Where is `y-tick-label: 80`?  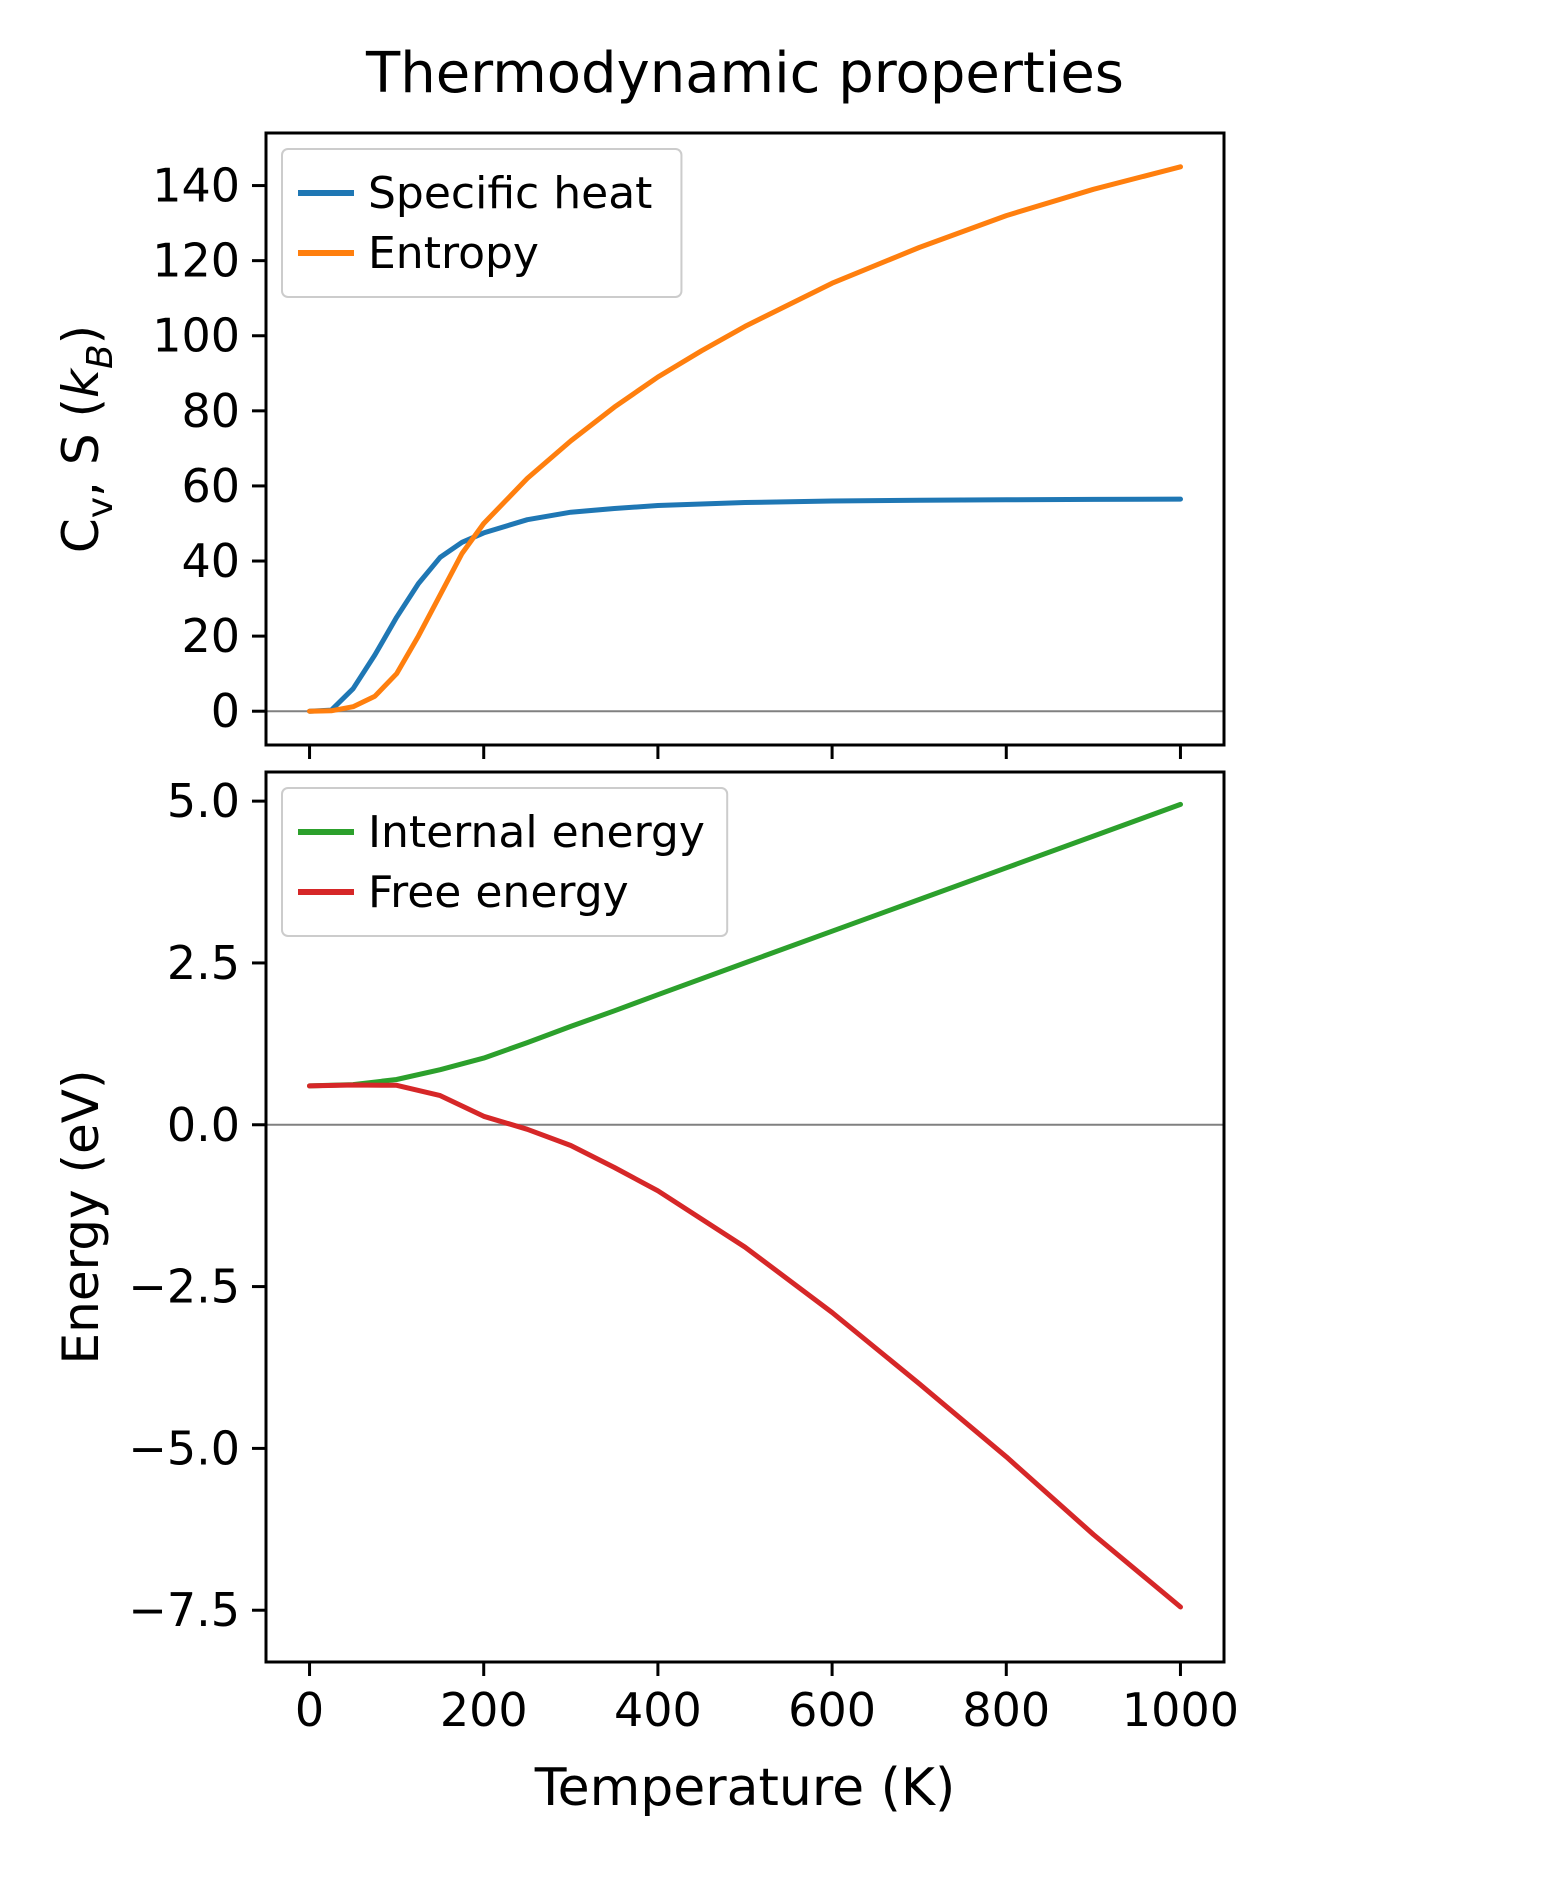
y-tick-label: 80 is located at coordinates (210, 411).